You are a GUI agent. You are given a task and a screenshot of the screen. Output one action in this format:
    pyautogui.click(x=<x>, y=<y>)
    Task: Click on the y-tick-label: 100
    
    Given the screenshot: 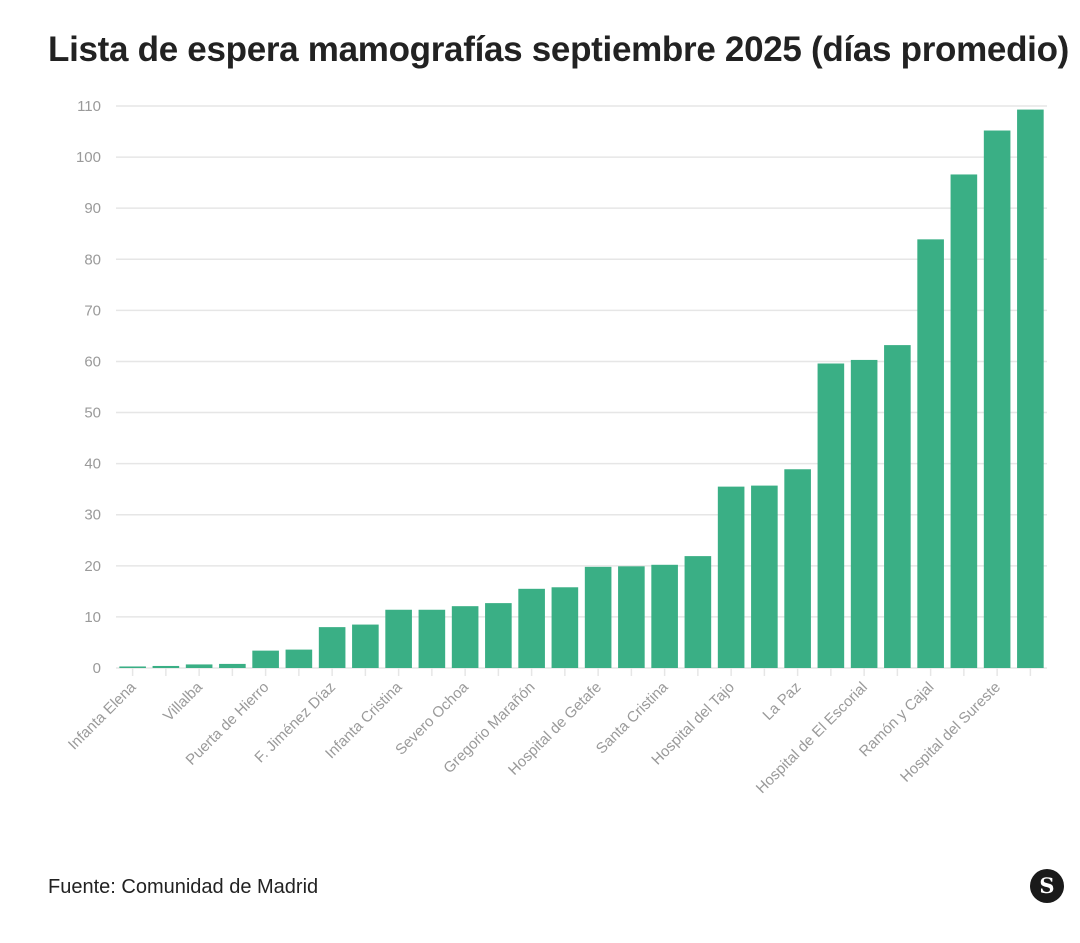 What is the action you would take?
    pyautogui.click(x=88, y=157)
    